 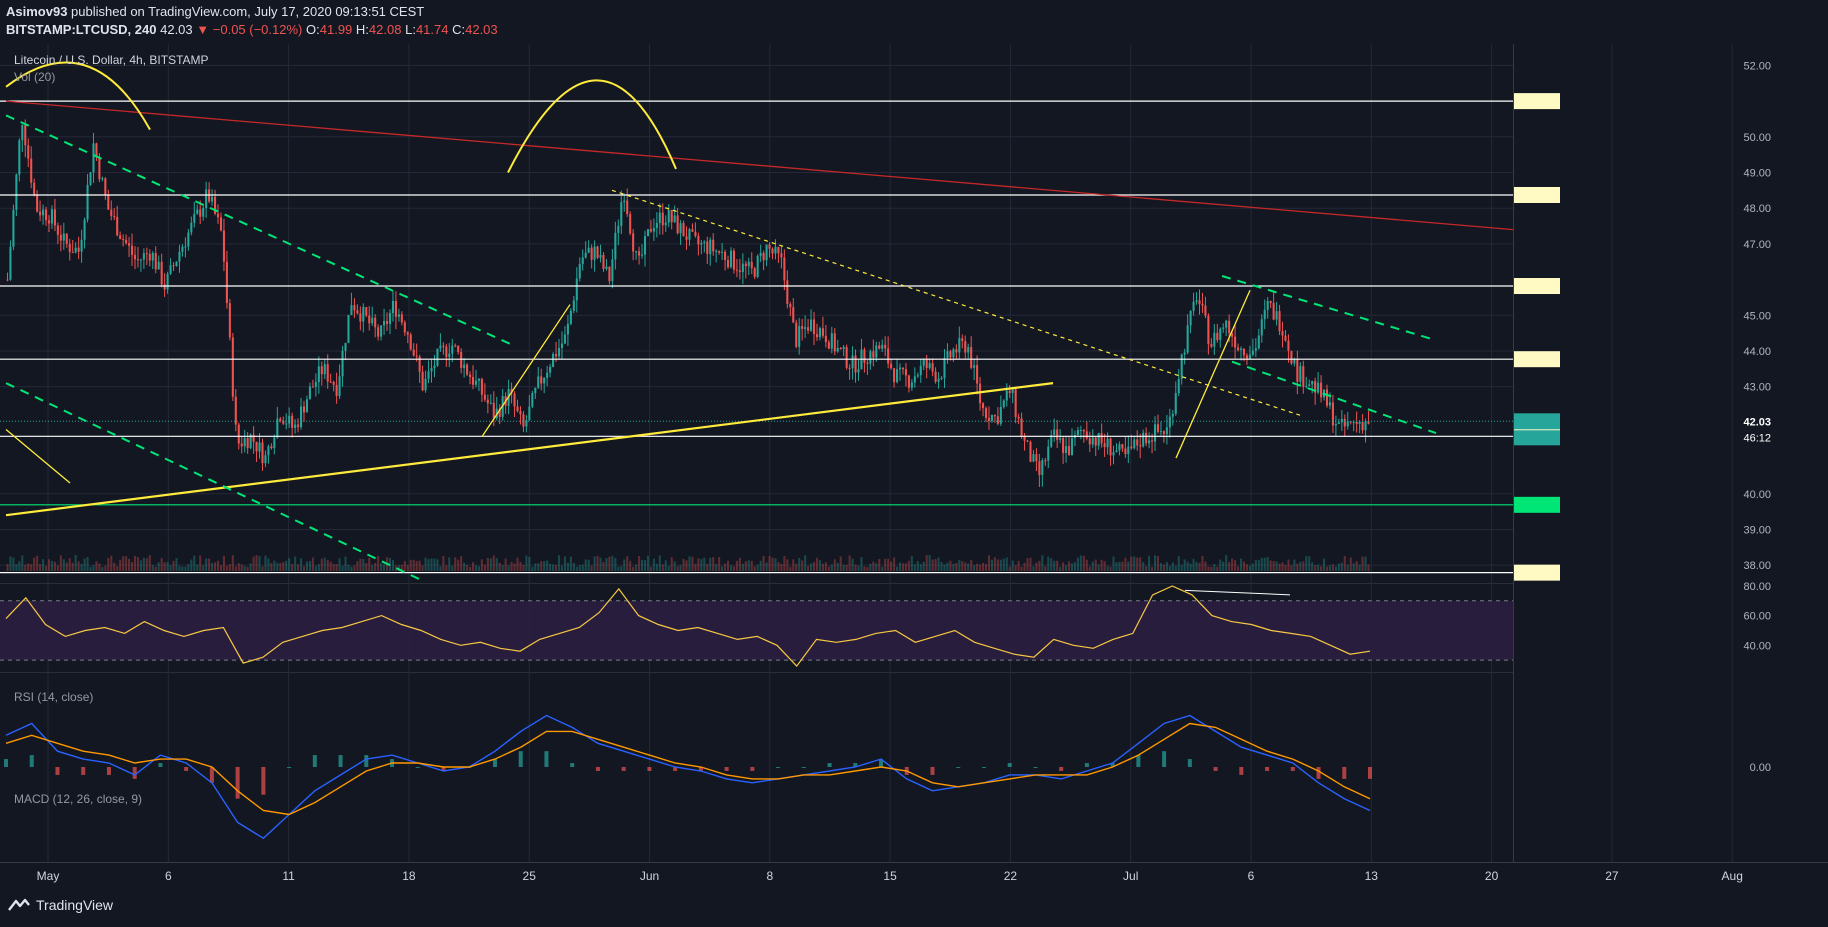 What do you see at coordinates (37, 11) in the screenshot?
I see `author-name: Asimov93` at bounding box center [37, 11].